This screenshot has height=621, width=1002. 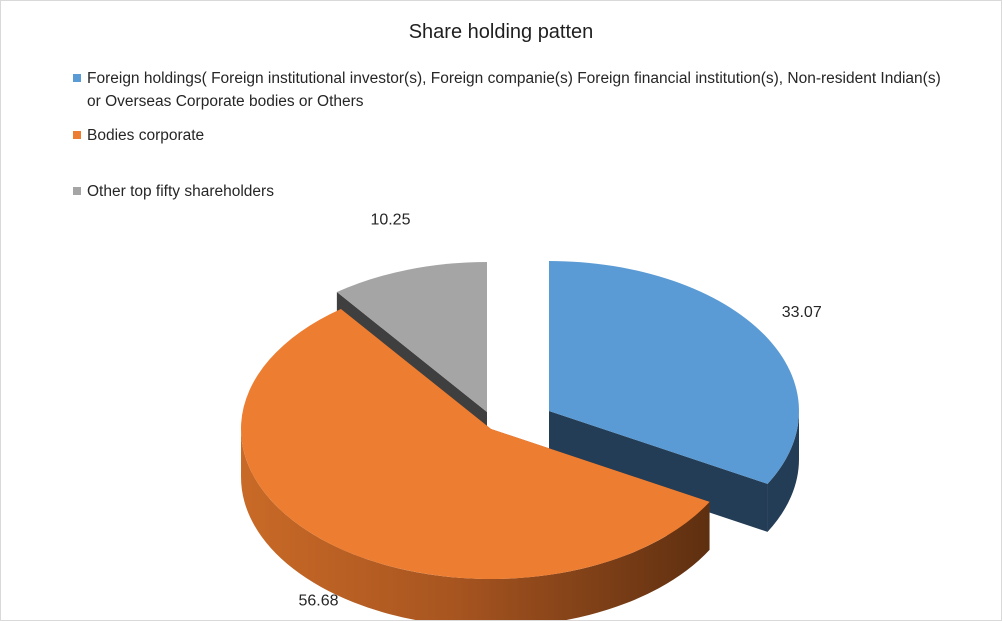 What do you see at coordinates (783, 471) in the screenshot?
I see `pie-slice-foreign-holdings-side` at bounding box center [783, 471].